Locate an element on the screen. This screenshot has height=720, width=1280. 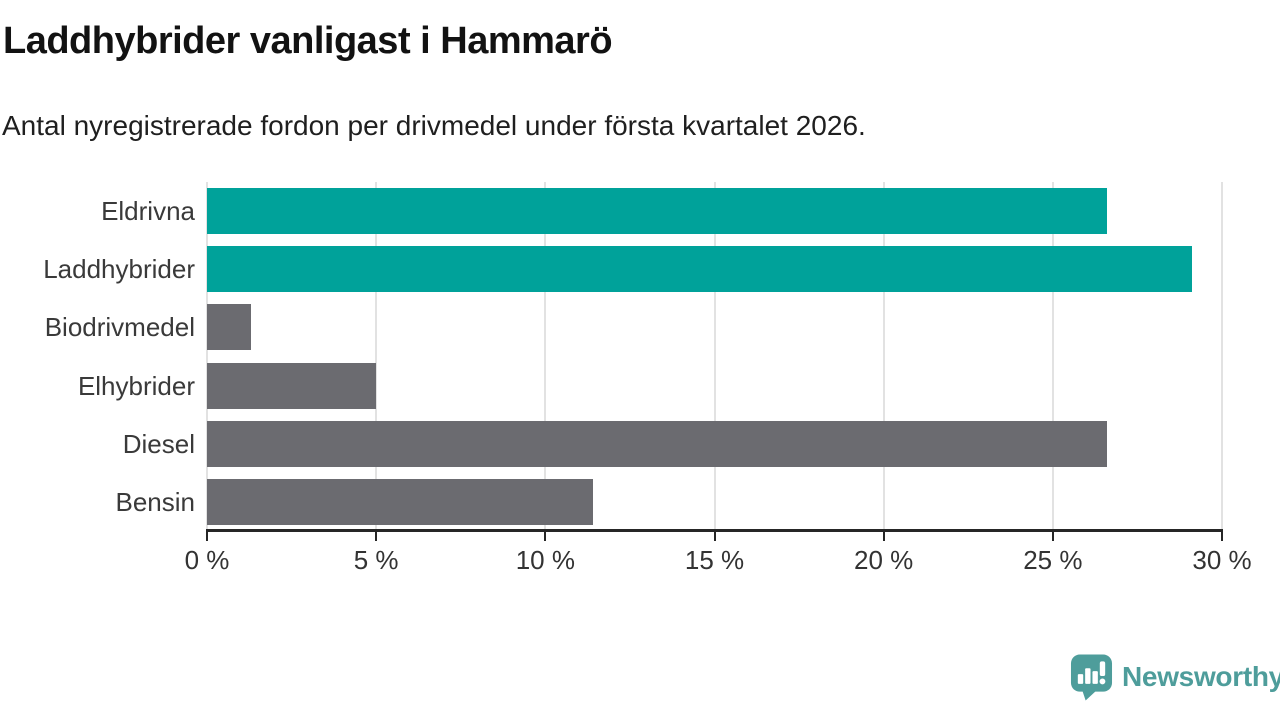
bar-row: Diesel is located at coordinates (672, 443).